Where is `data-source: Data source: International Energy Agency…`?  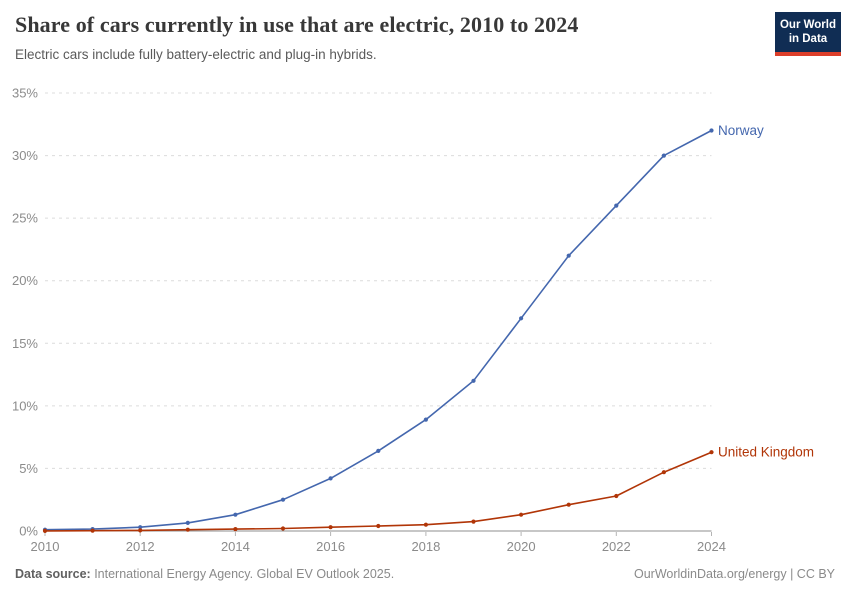 data-source: Data source: International Energy Agency… is located at coordinates (204, 574).